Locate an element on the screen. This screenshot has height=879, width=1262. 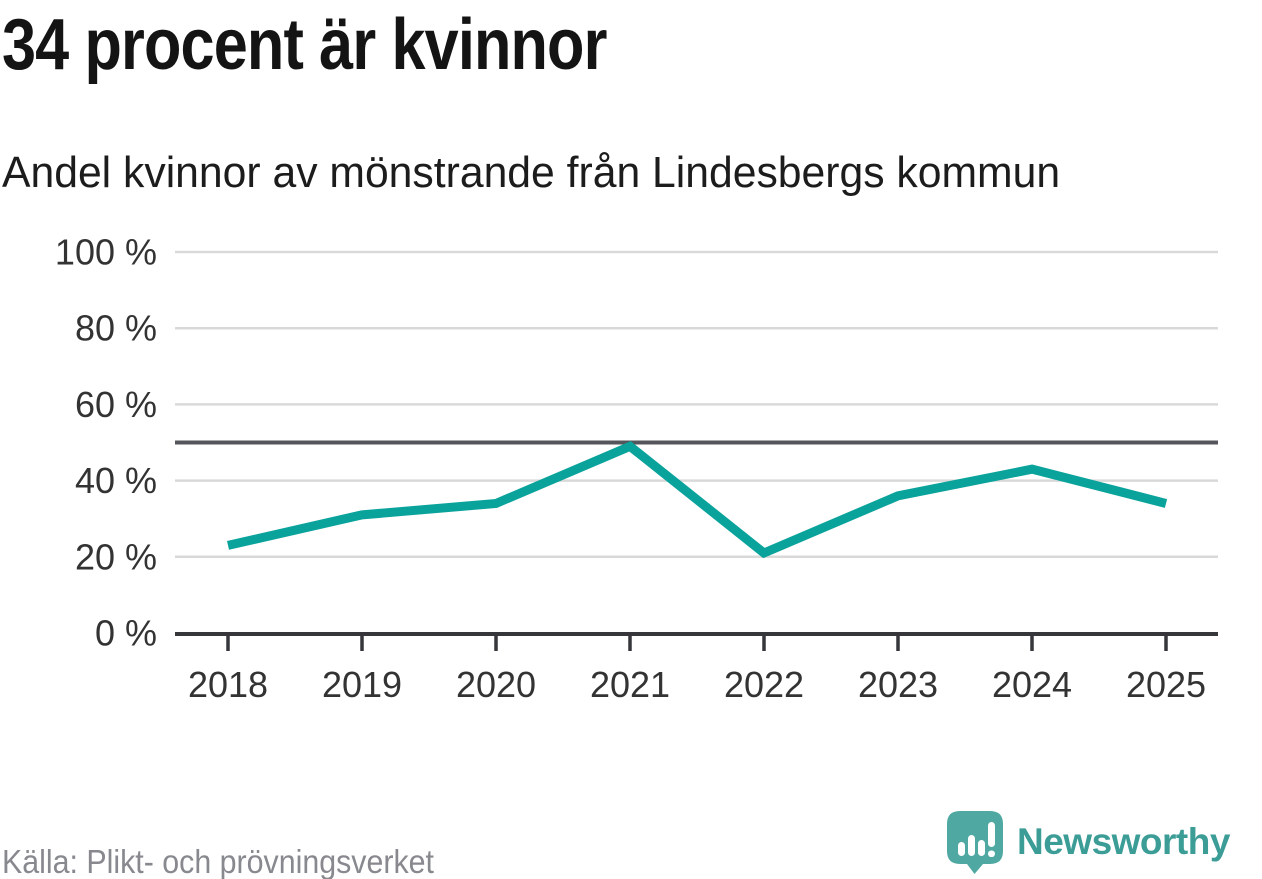
x-tick-label: 2023 is located at coordinates (898, 684).